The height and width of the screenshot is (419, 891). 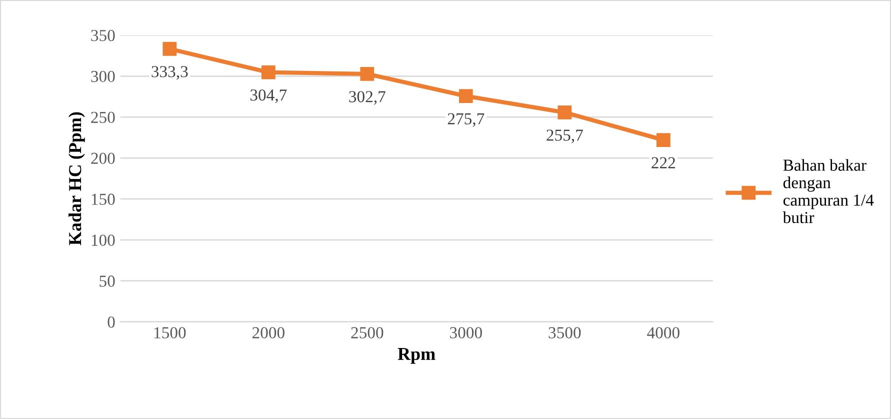 I want to click on y-tick-label: 300, so click(x=103, y=76).